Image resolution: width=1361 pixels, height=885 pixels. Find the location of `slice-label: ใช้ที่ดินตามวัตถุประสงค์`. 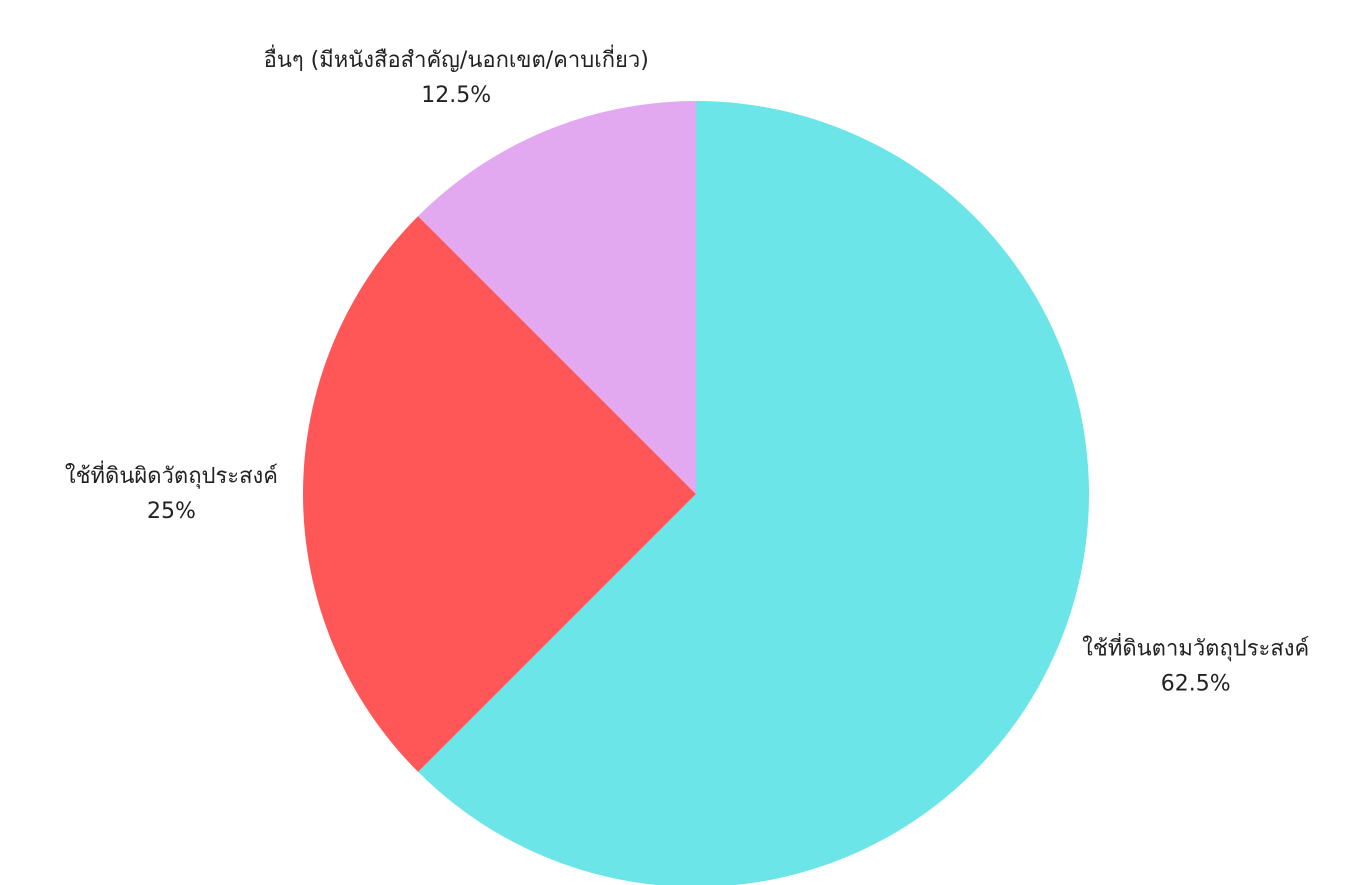

slice-label: ใช้ที่ดินตามวัตถุประสงค์ is located at coordinates (1195, 646).